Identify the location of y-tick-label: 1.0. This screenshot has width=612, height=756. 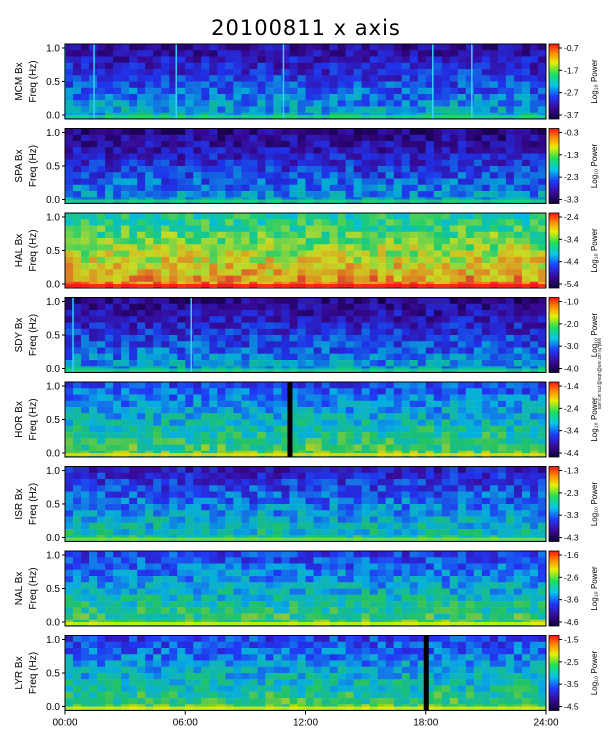
(53, 302).